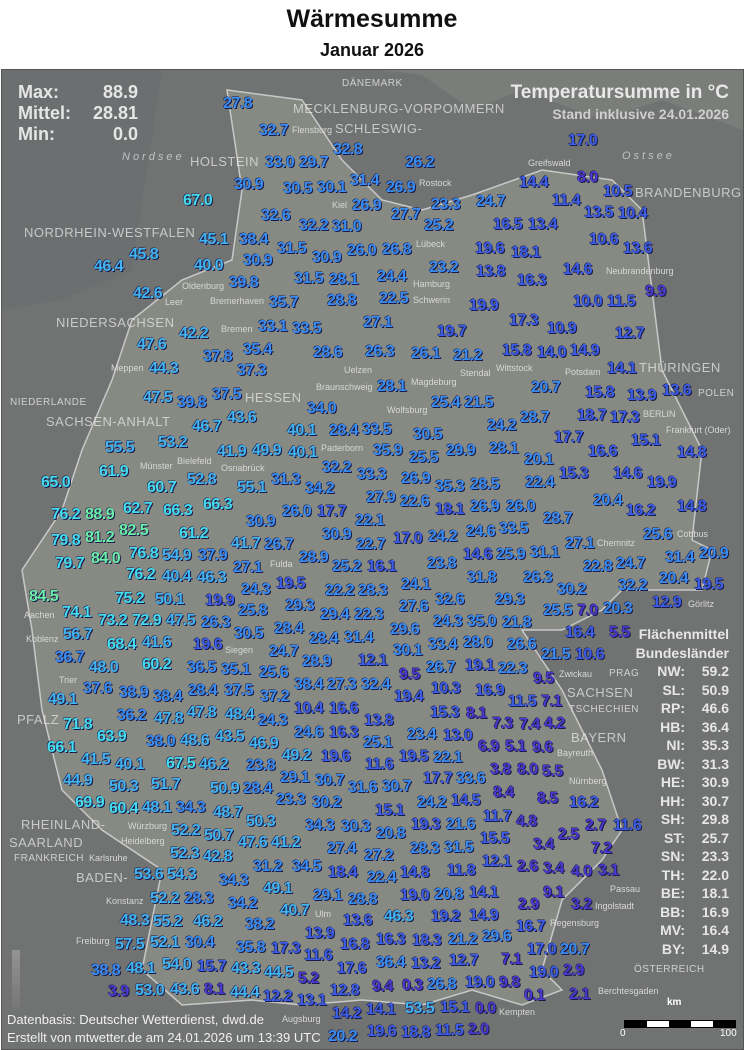 This screenshot has width=744, height=1050. Describe the element at coordinates (391, 939) in the screenshot. I see `station-value: 16.3` at that location.